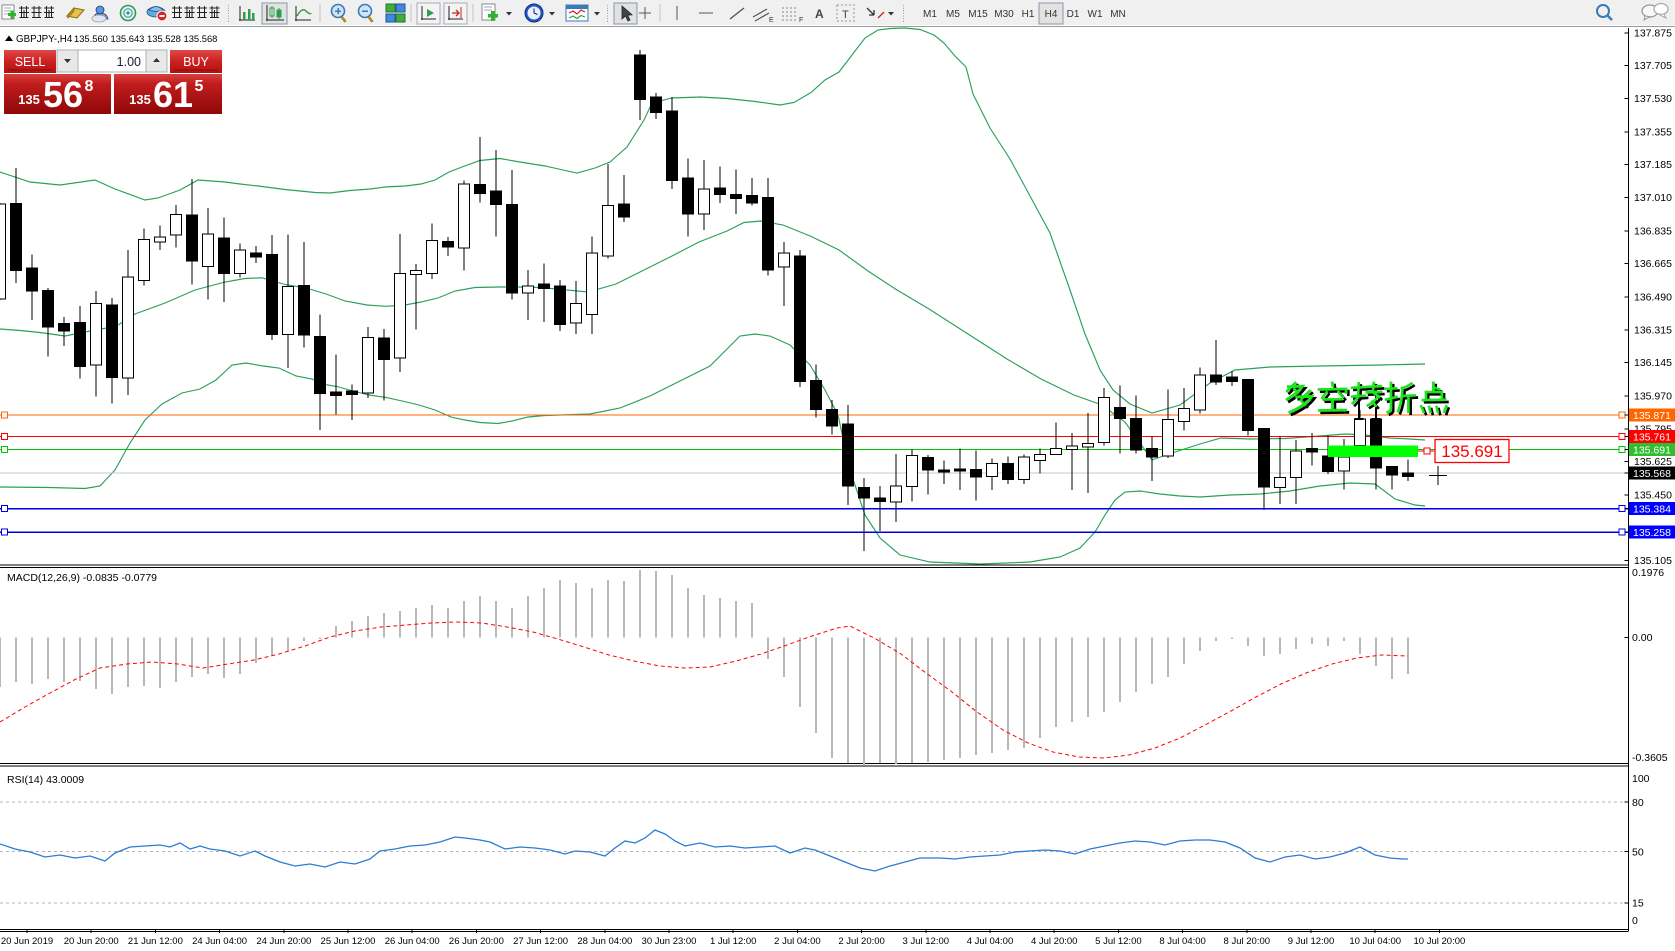 The height and width of the screenshot is (951, 1675). Describe the element at coordinates (1118, 941) in the screenshot. I see `svg-text: 5 Jul 12:00` at that location.